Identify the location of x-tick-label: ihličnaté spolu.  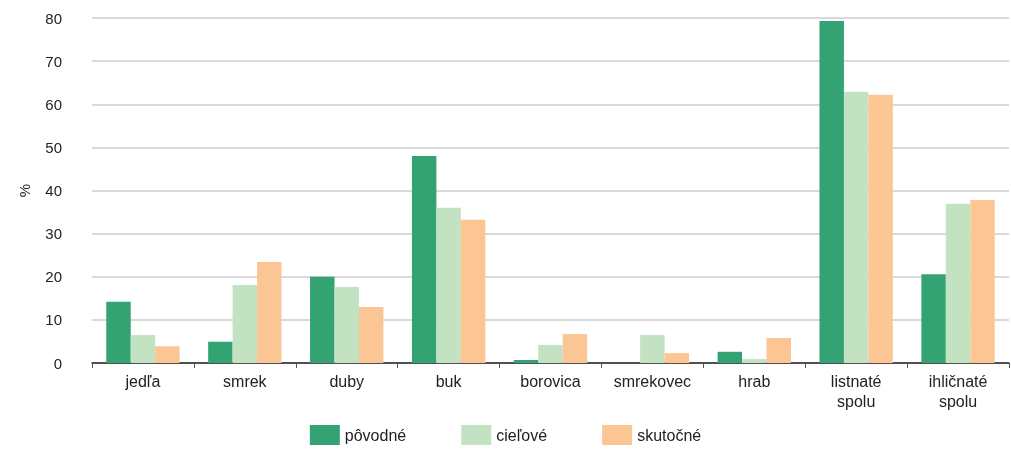
(958, 391).